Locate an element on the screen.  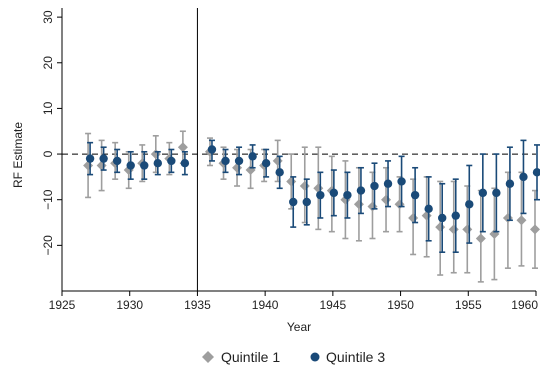
x-tick-label: 1945 is located at coordinates (333, 305).